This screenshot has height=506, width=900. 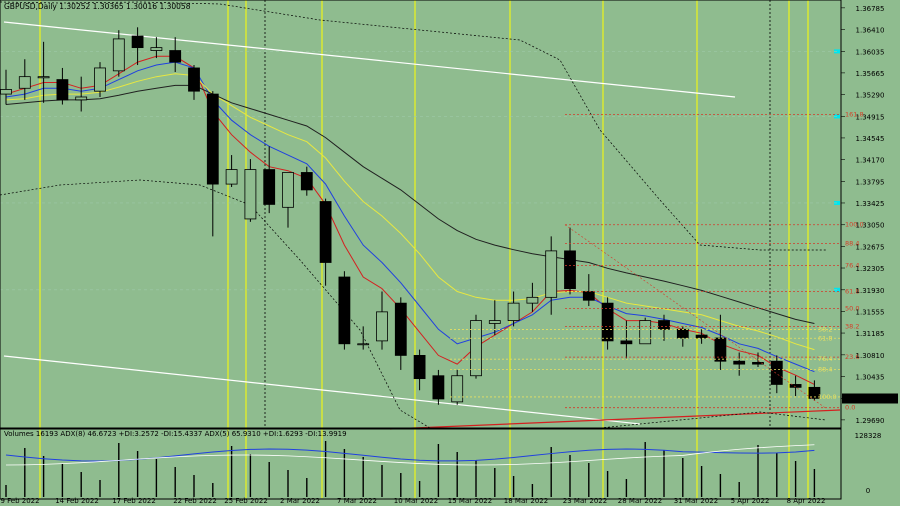 I want to click on date-tick-label: 8 Apr 2022, so click(x=806, y=501).